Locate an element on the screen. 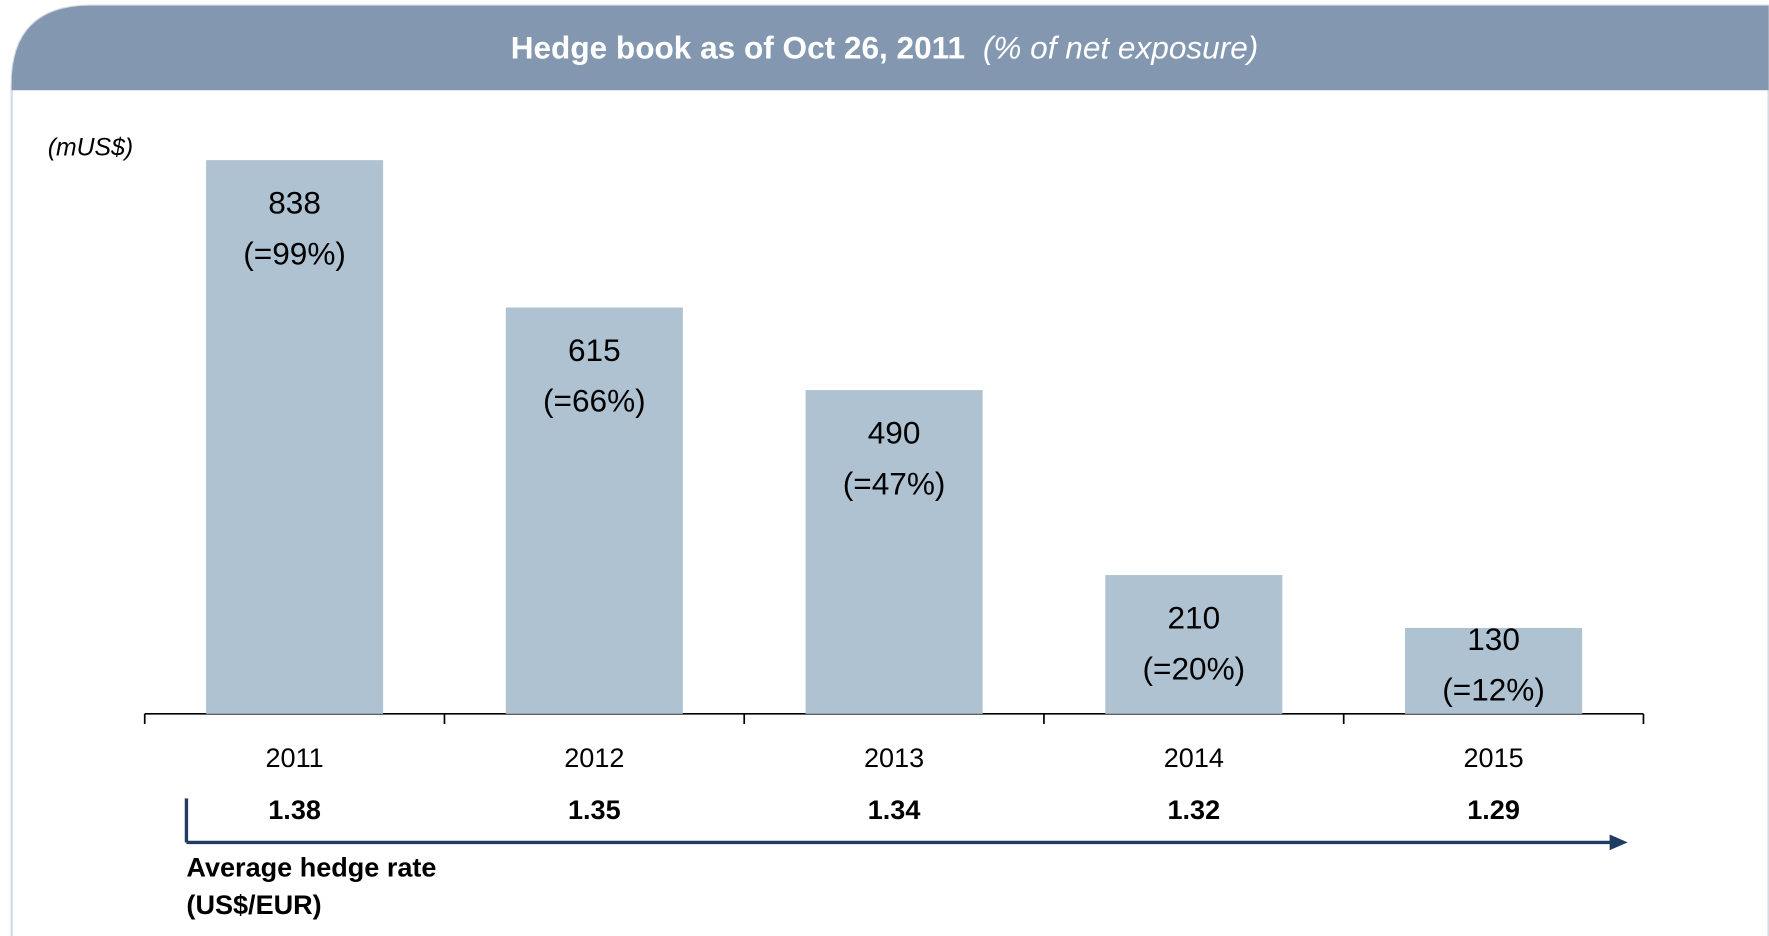 Image resolution: width=1769 pixels, height=936 pixels. percent-label: (=20%) is located at coordinates (1194, 668).